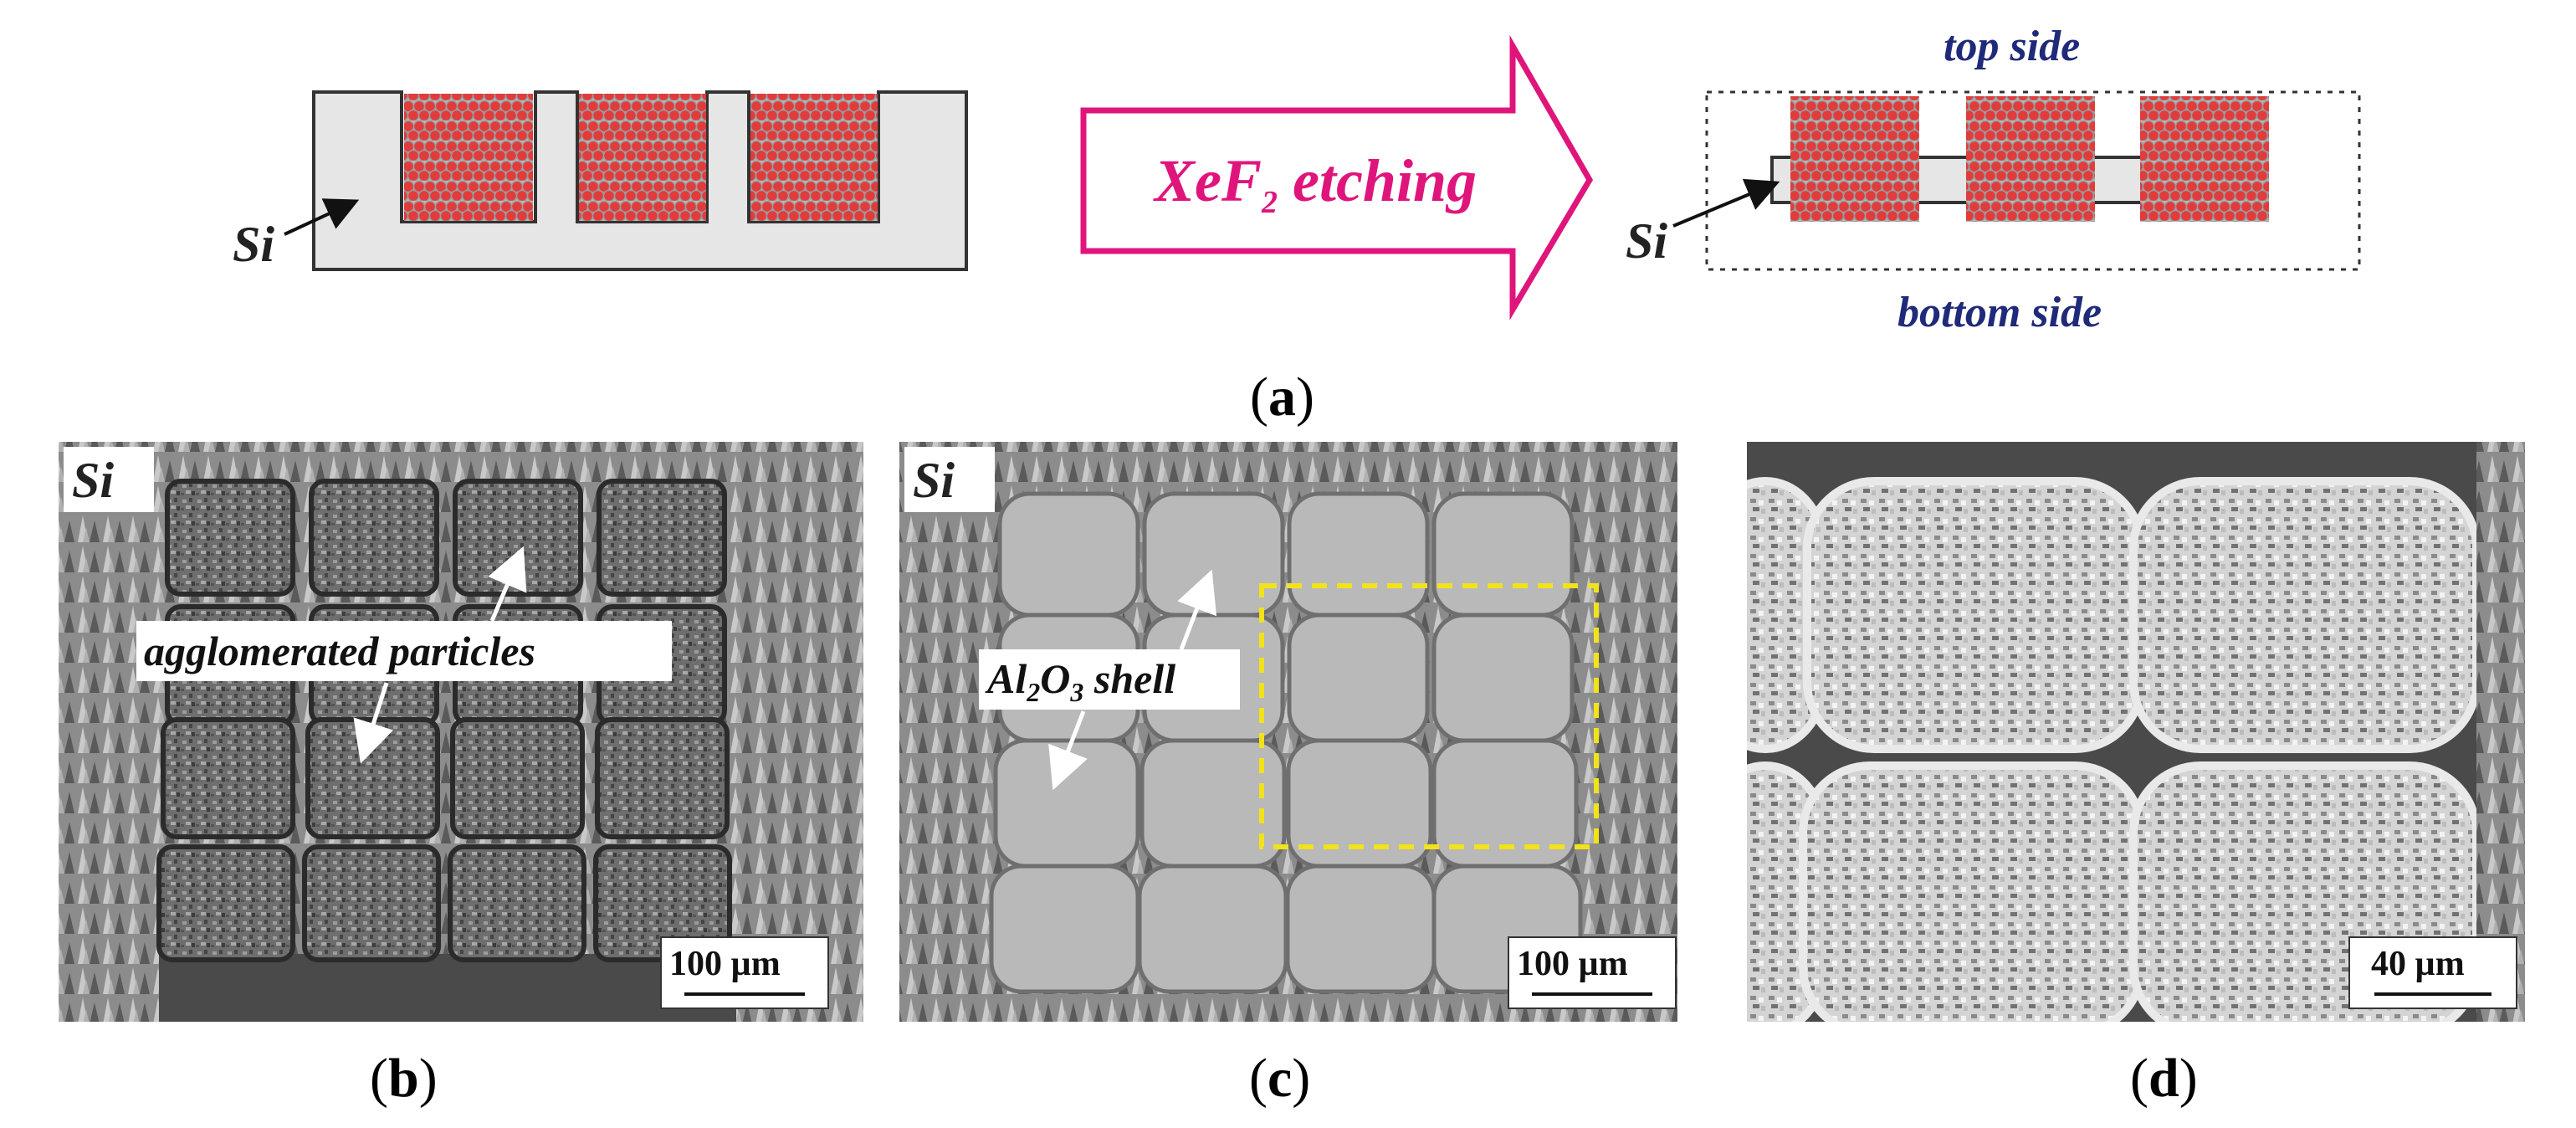 This screenshot has width=2576, height=1128. I want to click on particle-grid-b, so click(444, 720).